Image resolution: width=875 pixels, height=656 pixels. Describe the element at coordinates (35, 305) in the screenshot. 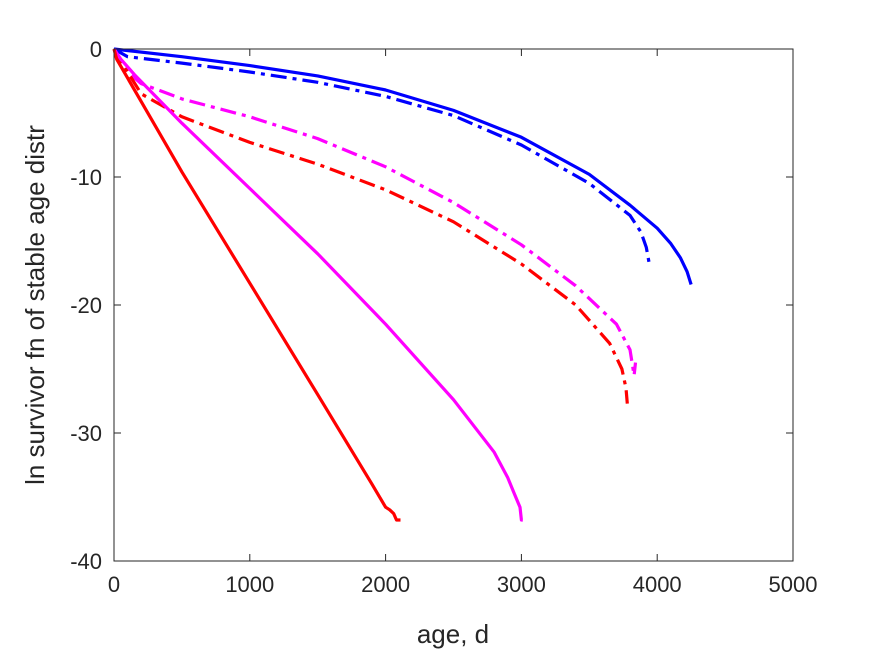

I see `y-axis-label: ln survivor fn of stable age distr` at that location.